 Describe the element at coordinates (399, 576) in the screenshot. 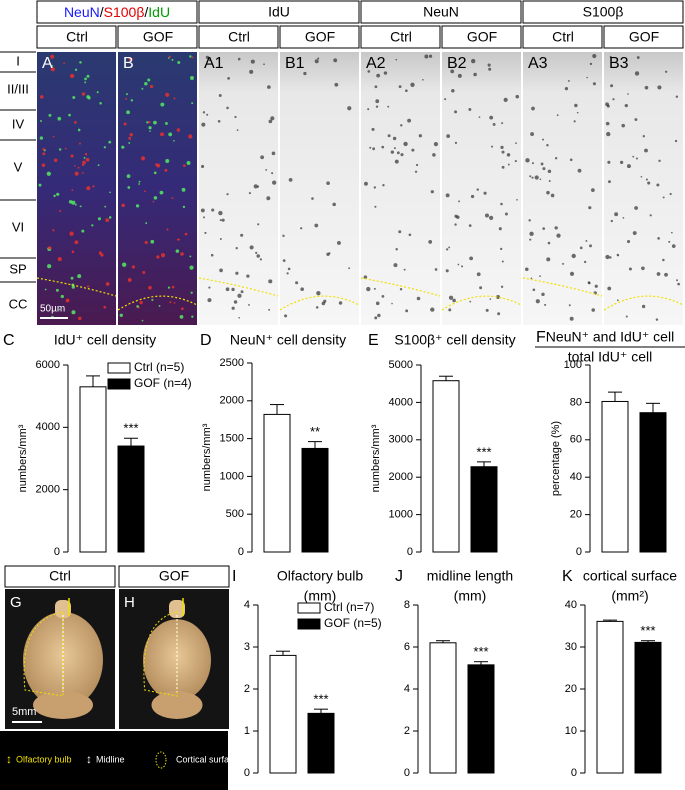

I see `panel-letter: J` at that location.